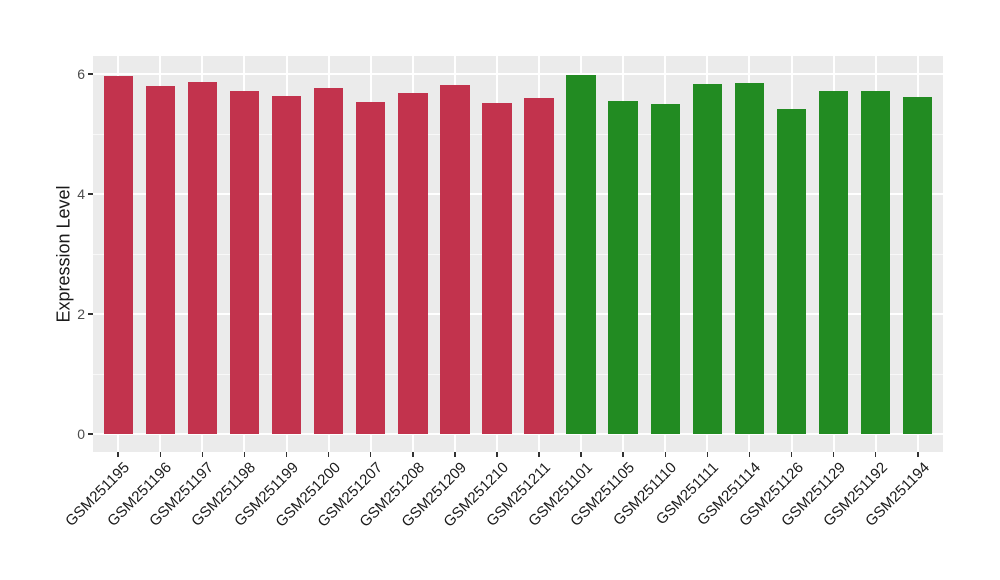 This screenshot has height=580, width=1000. What do you see at coordinates (918, 265) in the screenshot?
I see `bar-GSM251194` at bounding box center [918, 265].